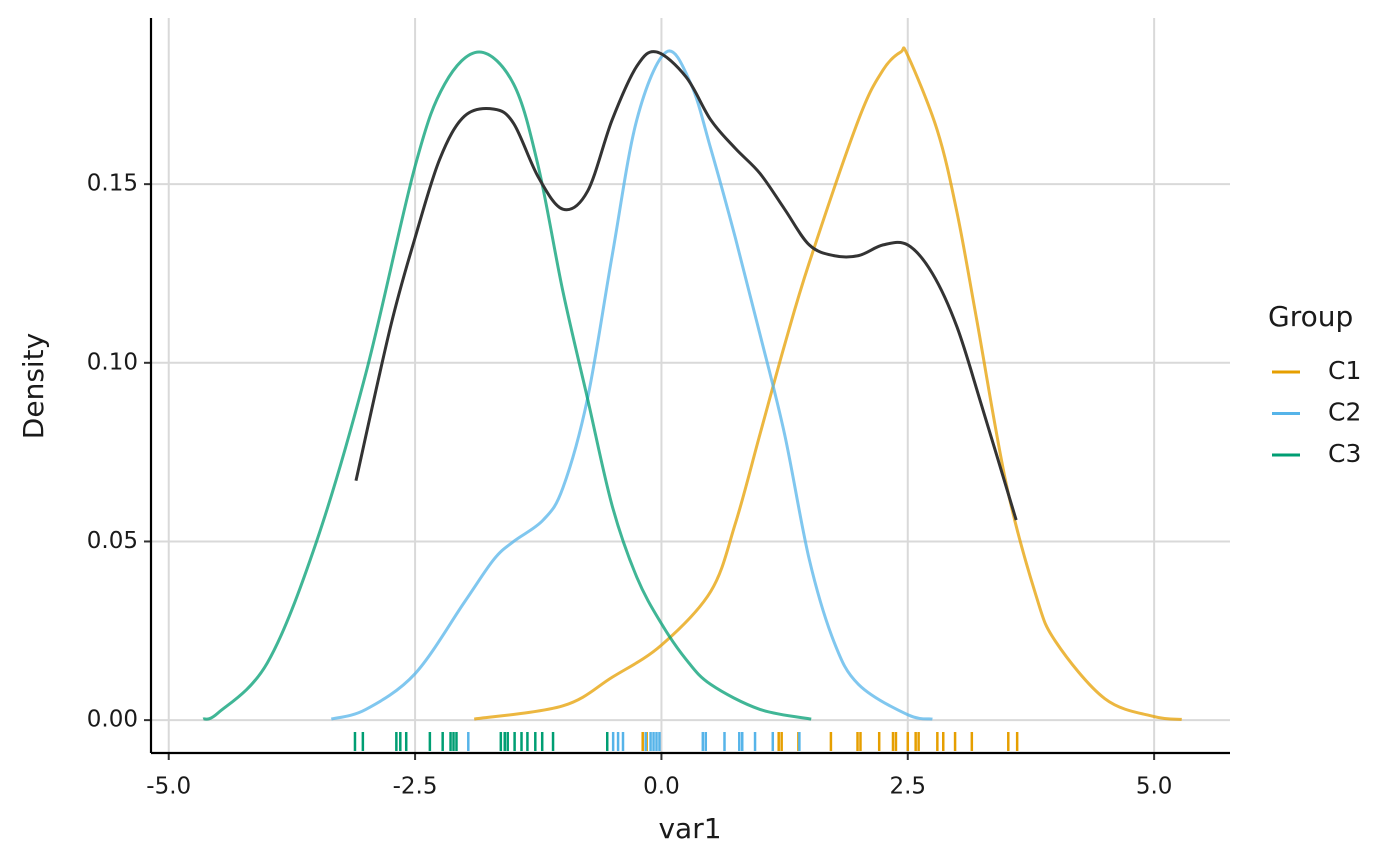  What do you see at coordinates (415, 787) in the screenshot?
I see `x-tick-label: -2.5` at bounding box center [415, 787].